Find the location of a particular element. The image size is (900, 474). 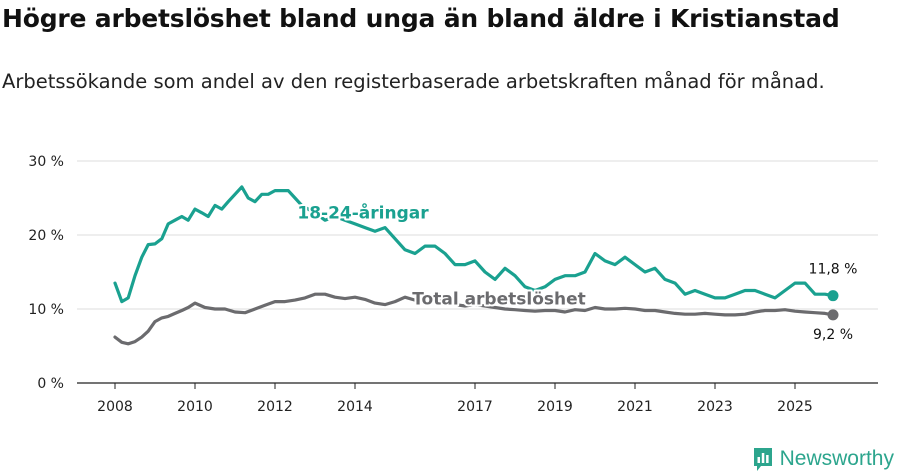

x-tick-label: 2010 is located at coordinates (195, 407).